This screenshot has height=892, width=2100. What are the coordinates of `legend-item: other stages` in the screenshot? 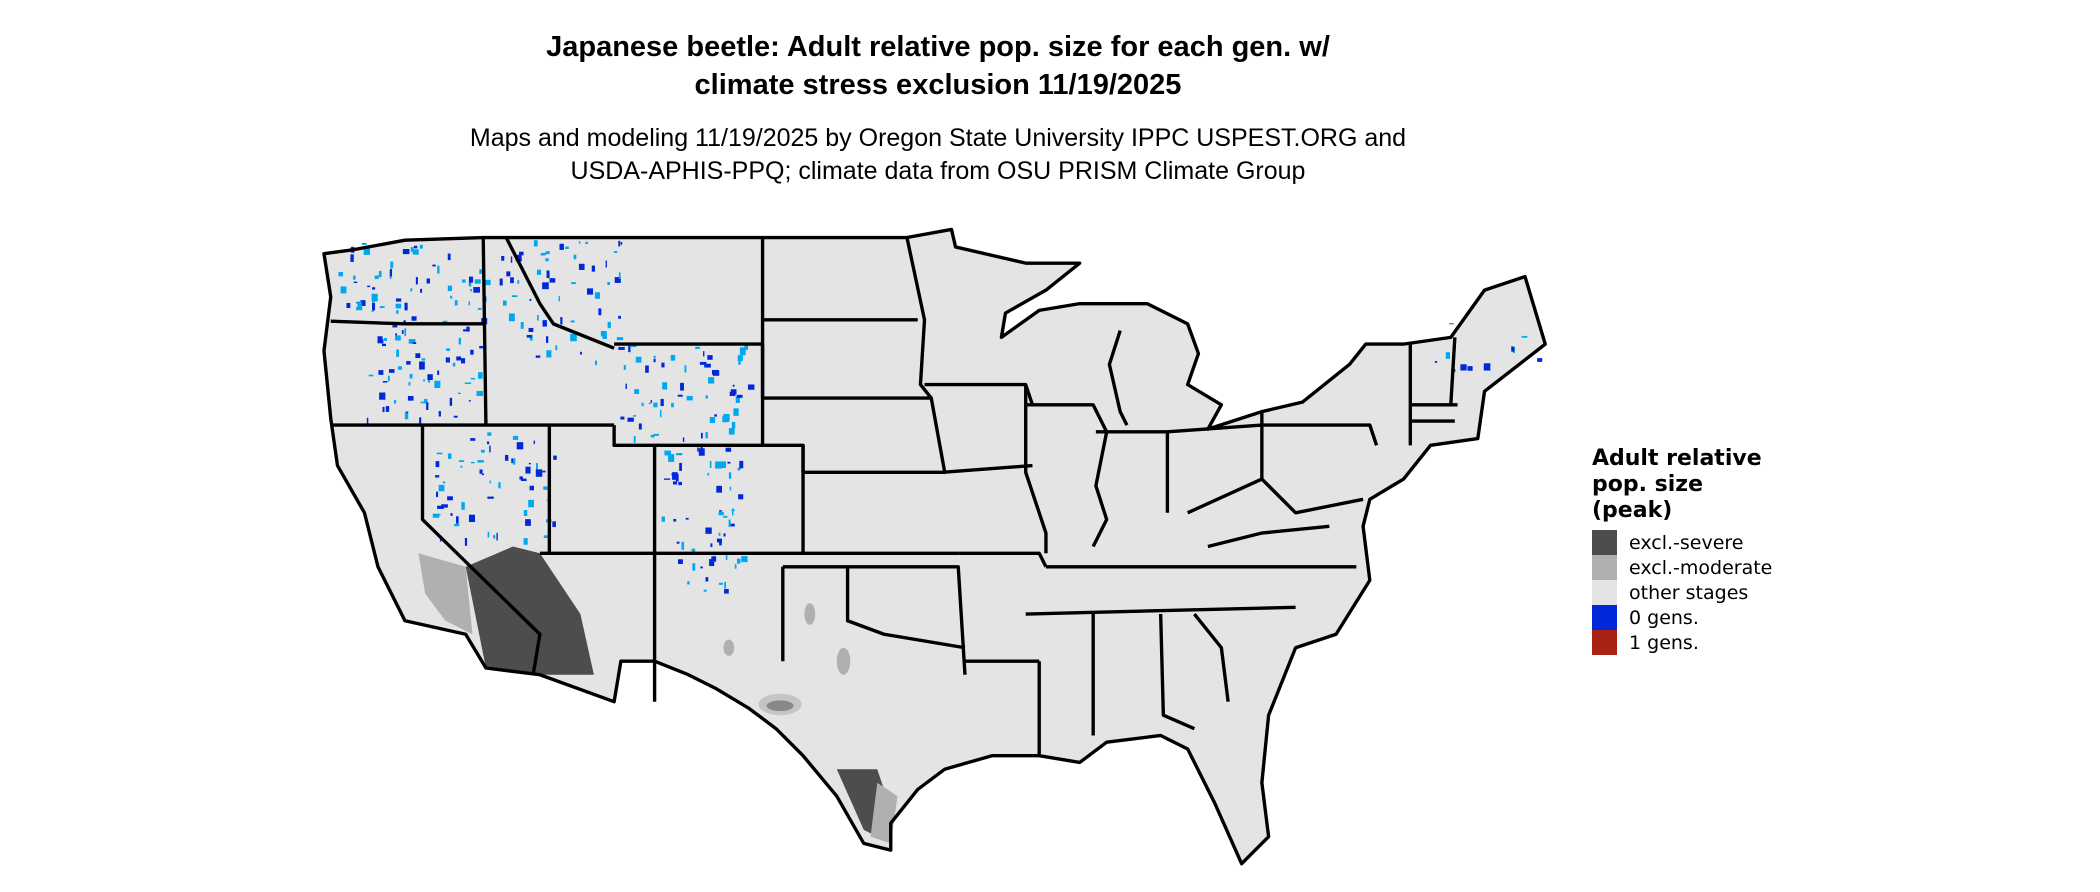 It's located at (1682, 592).